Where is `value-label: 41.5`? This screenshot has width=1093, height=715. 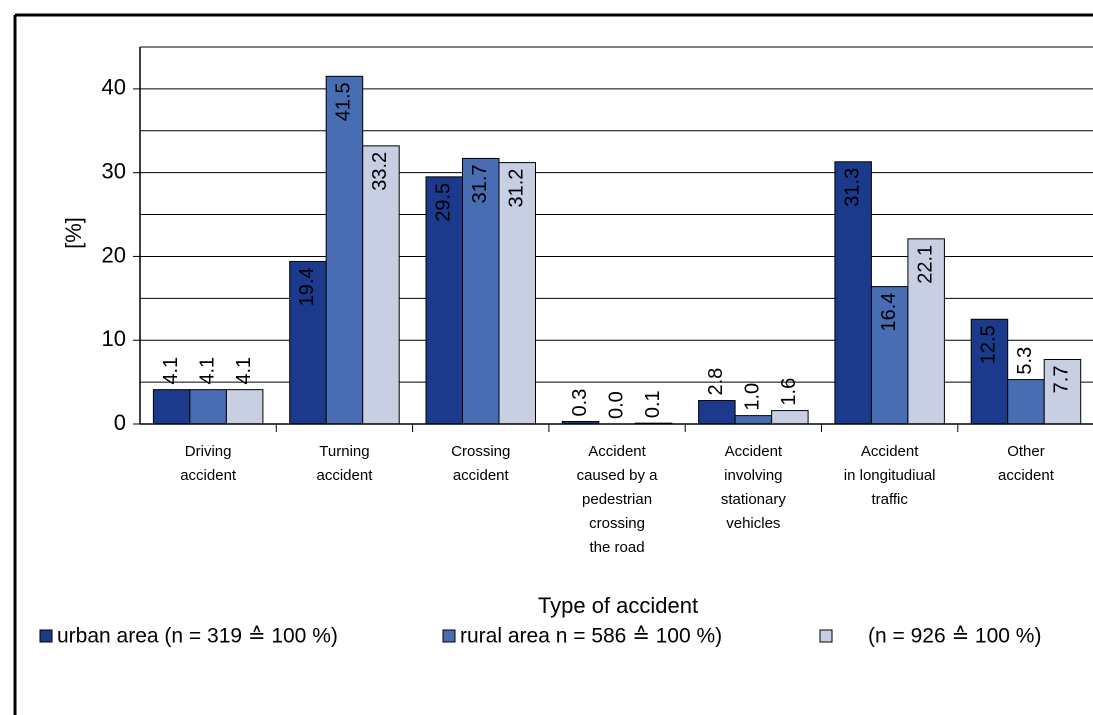 value-label: 41.5 is located at coordinates (344, 101).